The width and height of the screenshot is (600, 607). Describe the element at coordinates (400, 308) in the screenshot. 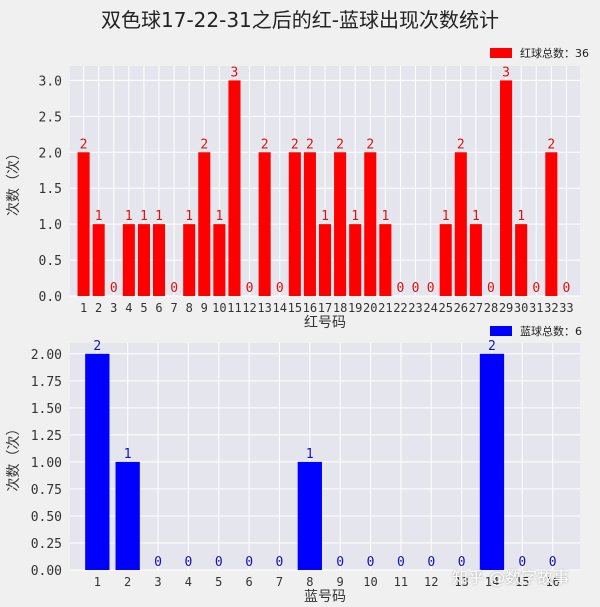

I see `x-tick-label: 22` at that location.